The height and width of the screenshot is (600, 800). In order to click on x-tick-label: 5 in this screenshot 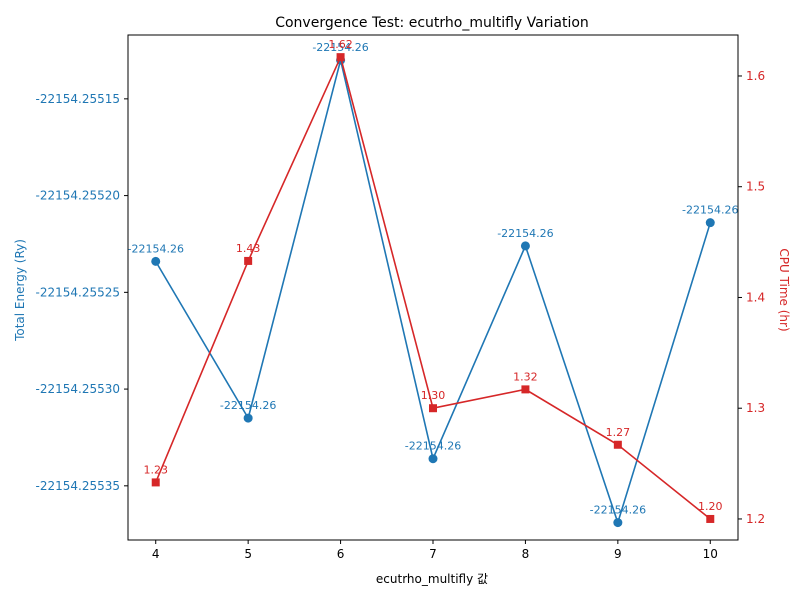, I will do `click(248, 554)`.